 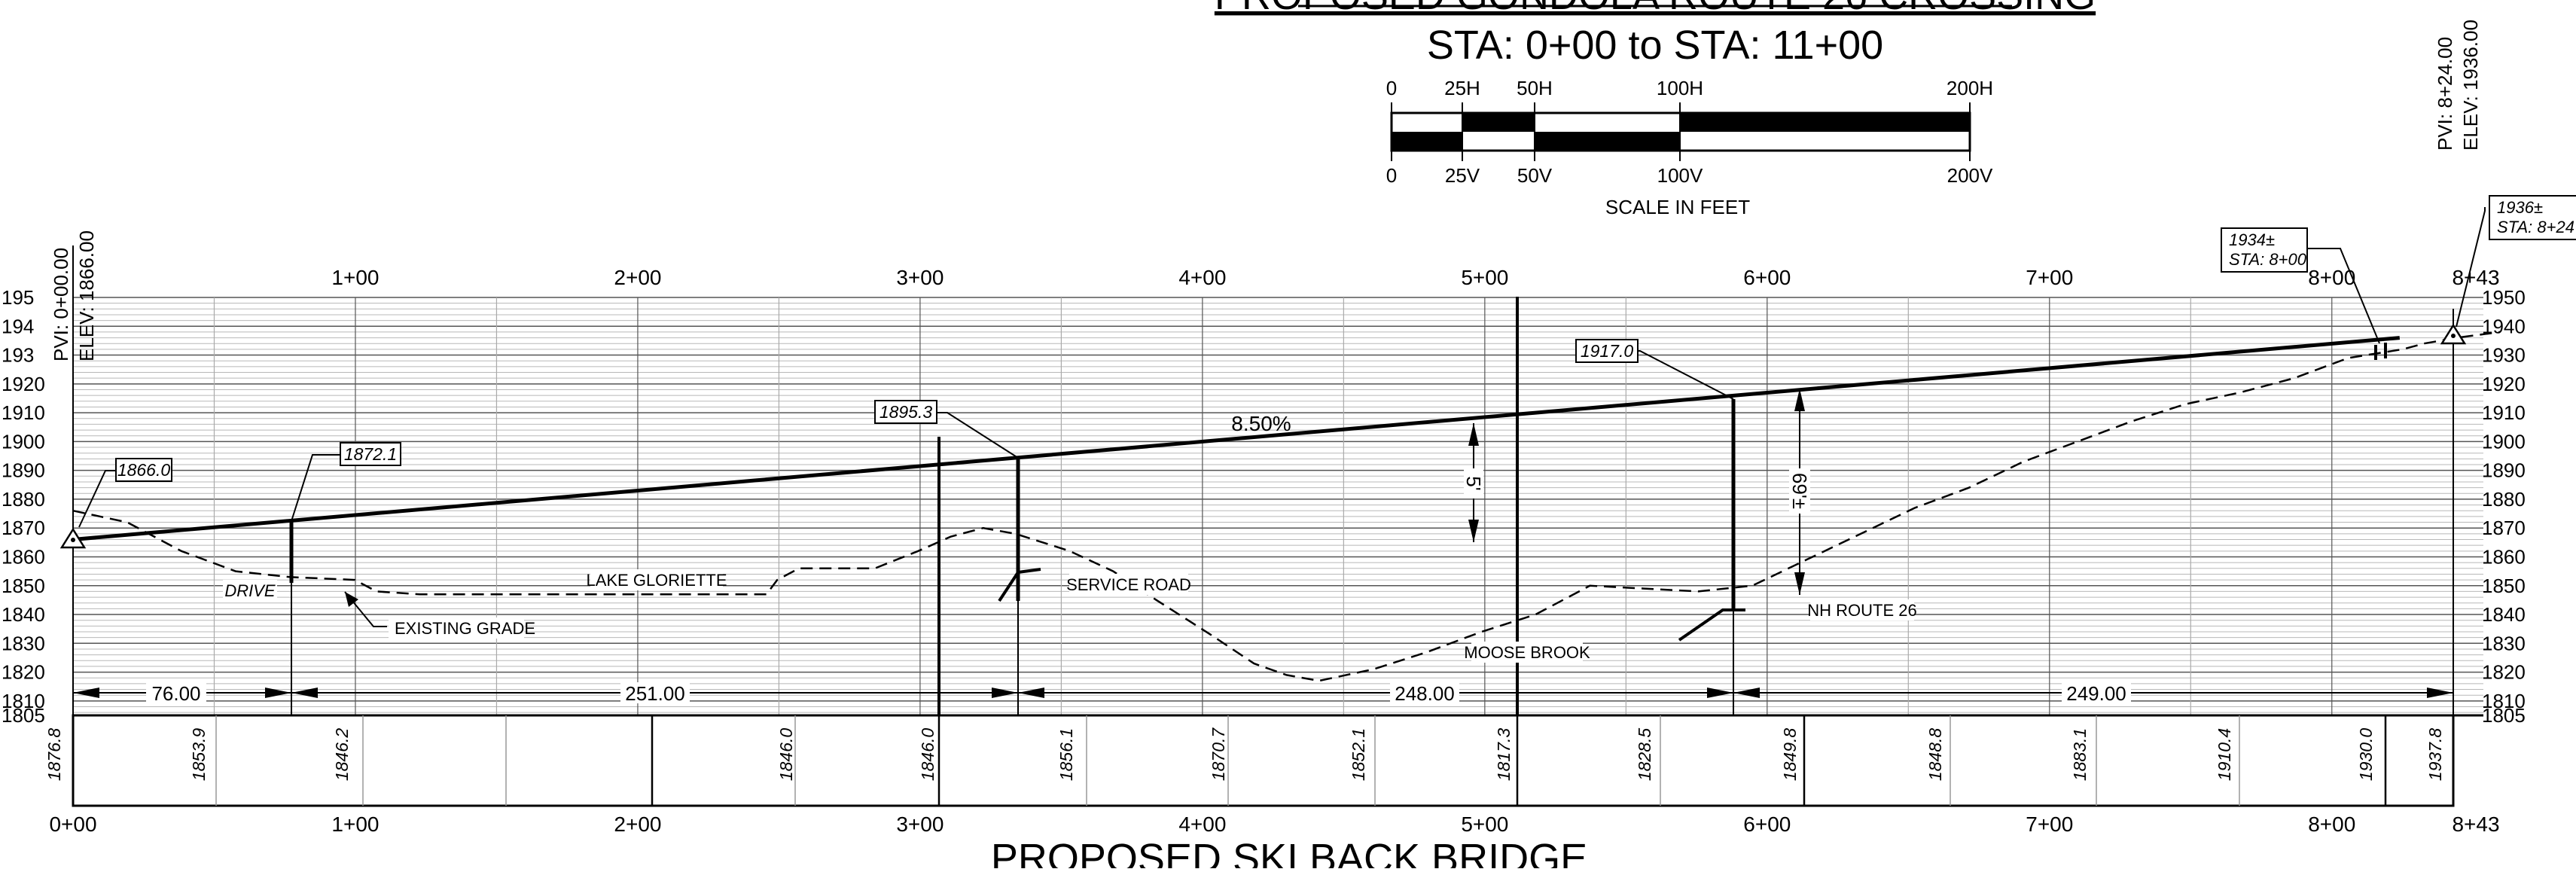 I want to click on elev-label-left: 1840, so click(x=23, y=614).